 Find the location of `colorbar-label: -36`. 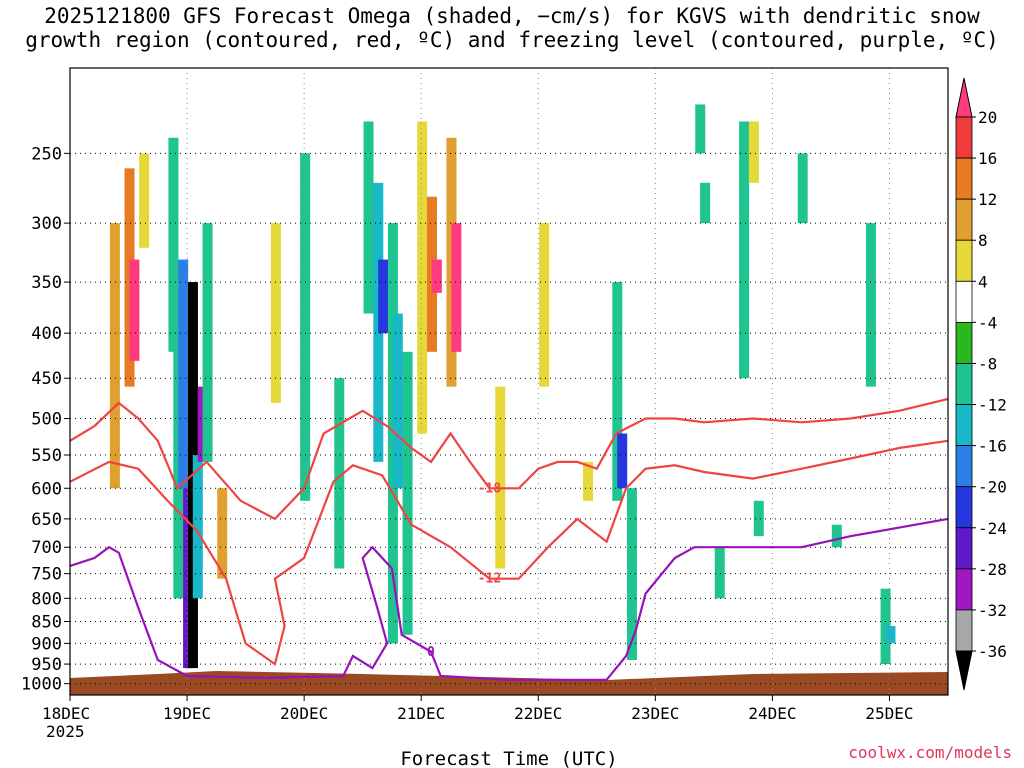

colorbar-label: -36 is located at coordinates (992, 651).